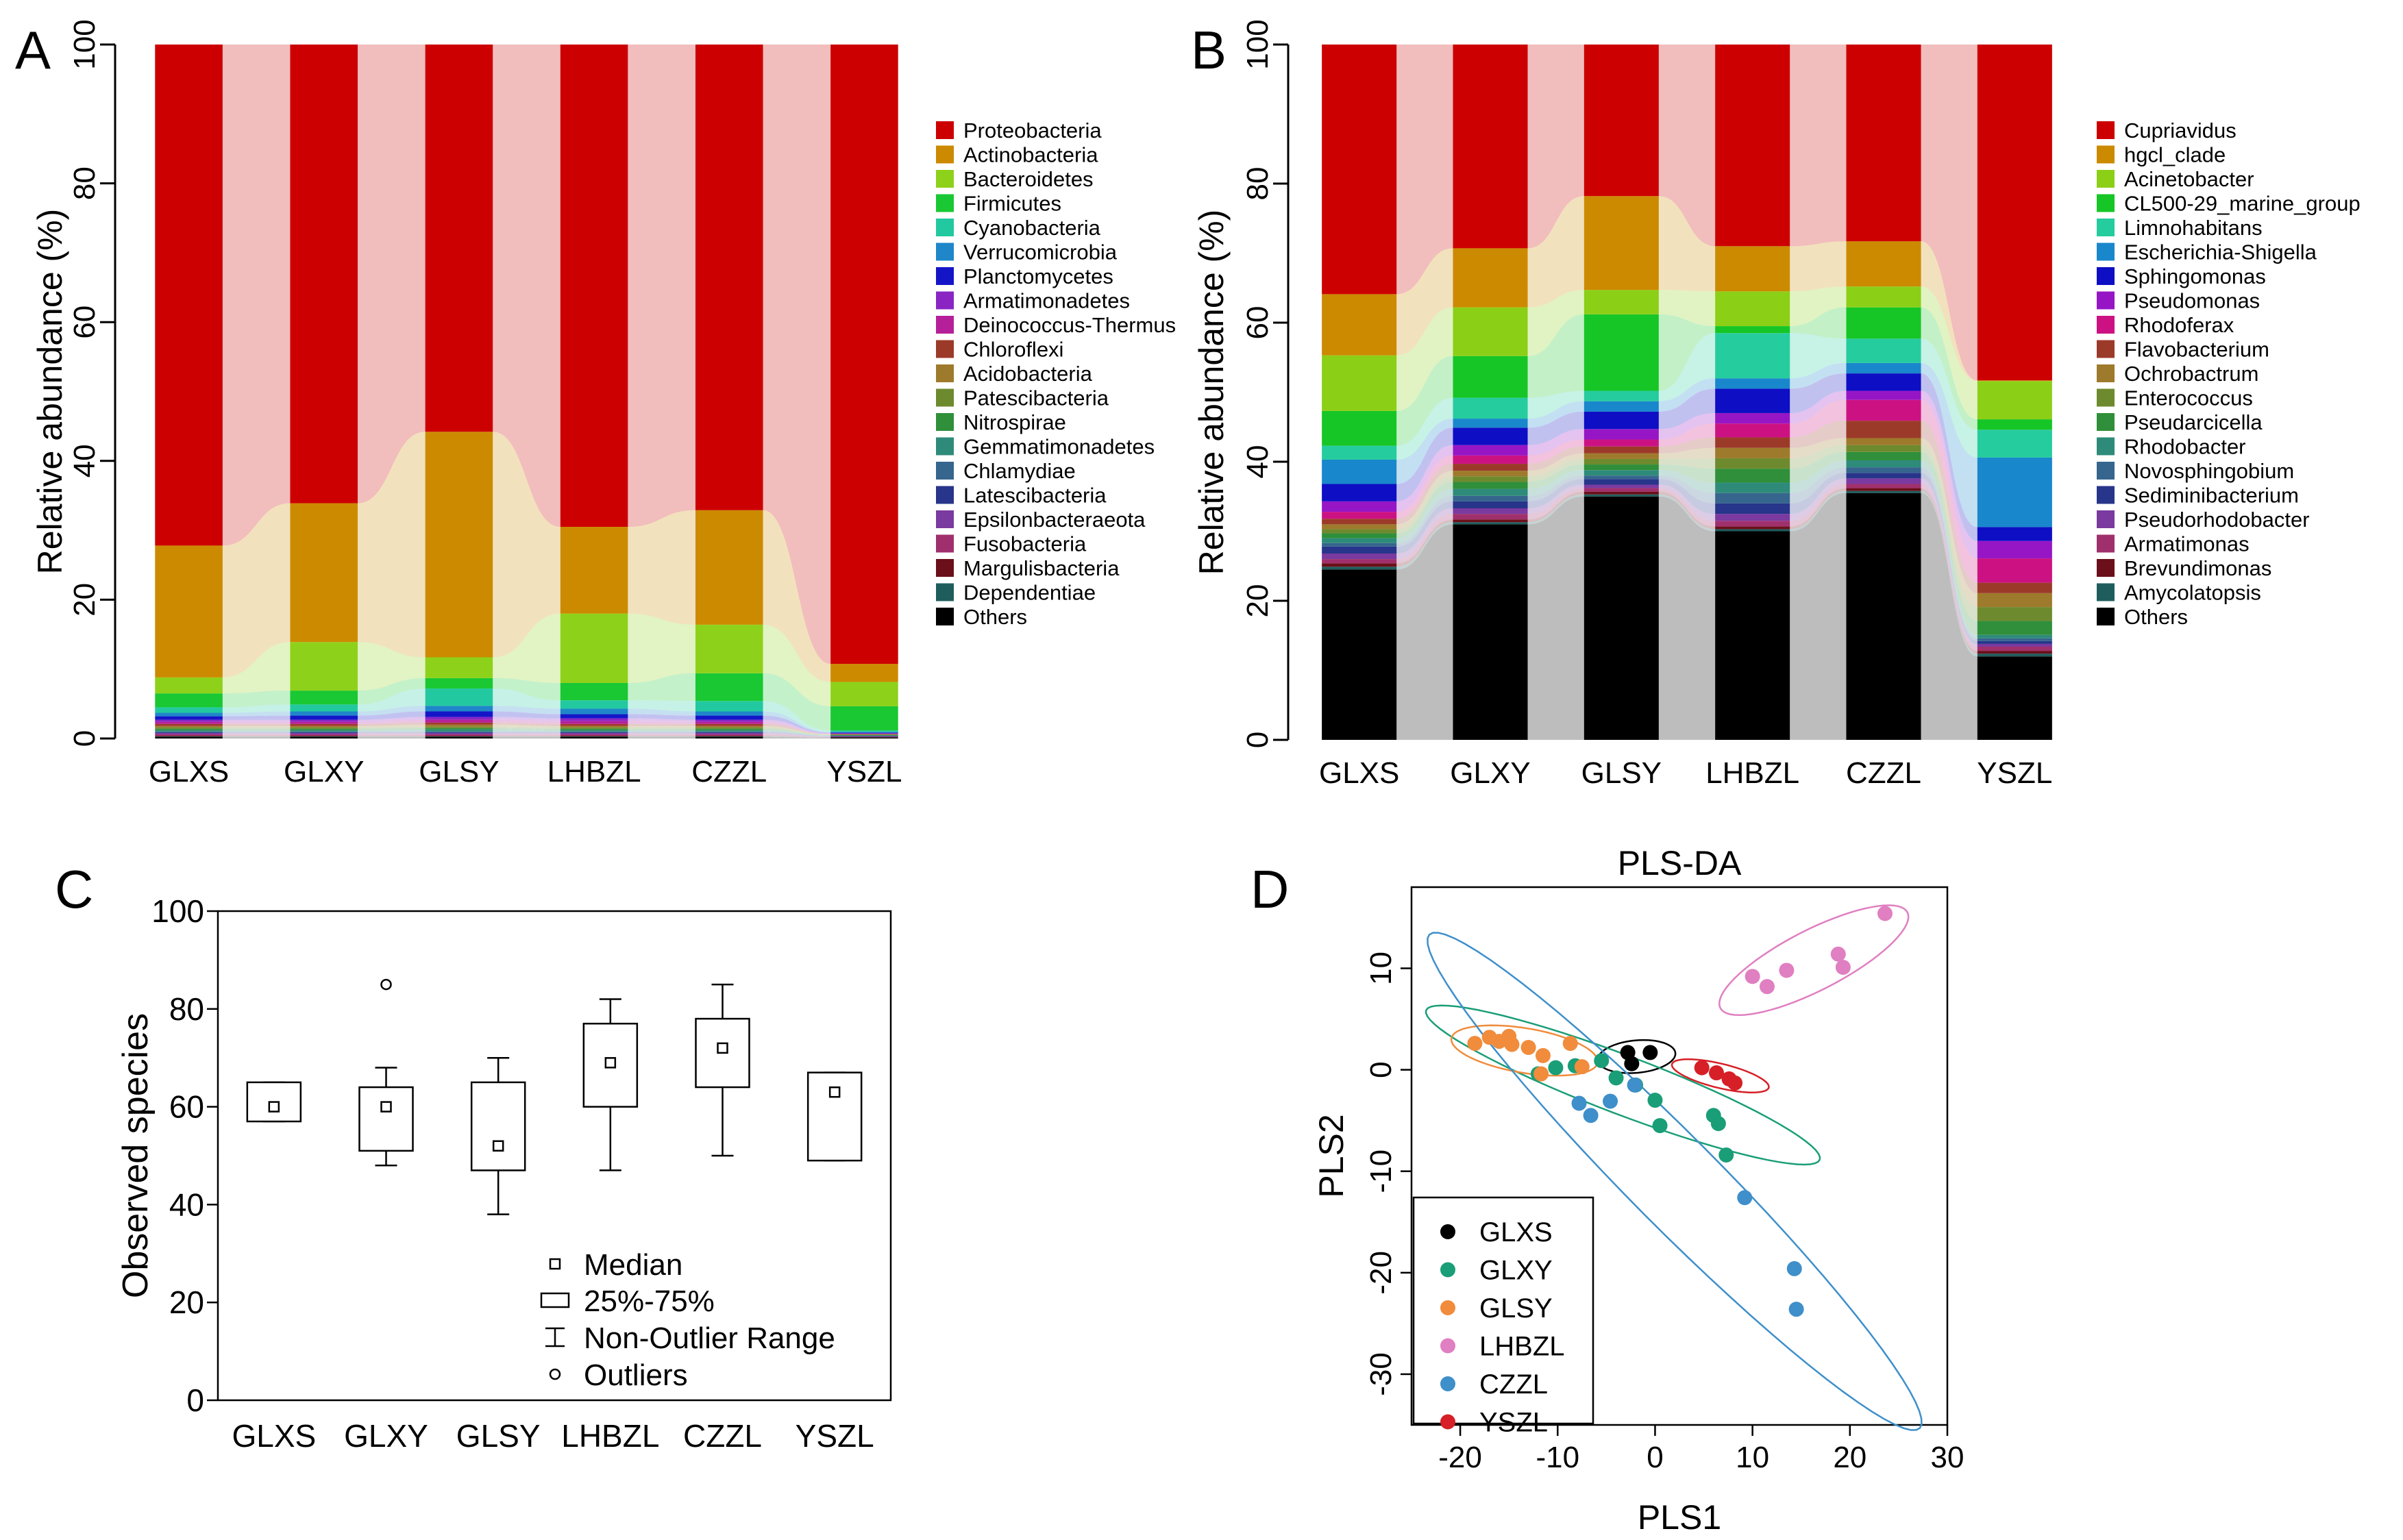 The width and height of the screenshot is (2403, 1540). I want to click on panel-a-bar-lhbzl-acidobacteria, so click(594, 726).